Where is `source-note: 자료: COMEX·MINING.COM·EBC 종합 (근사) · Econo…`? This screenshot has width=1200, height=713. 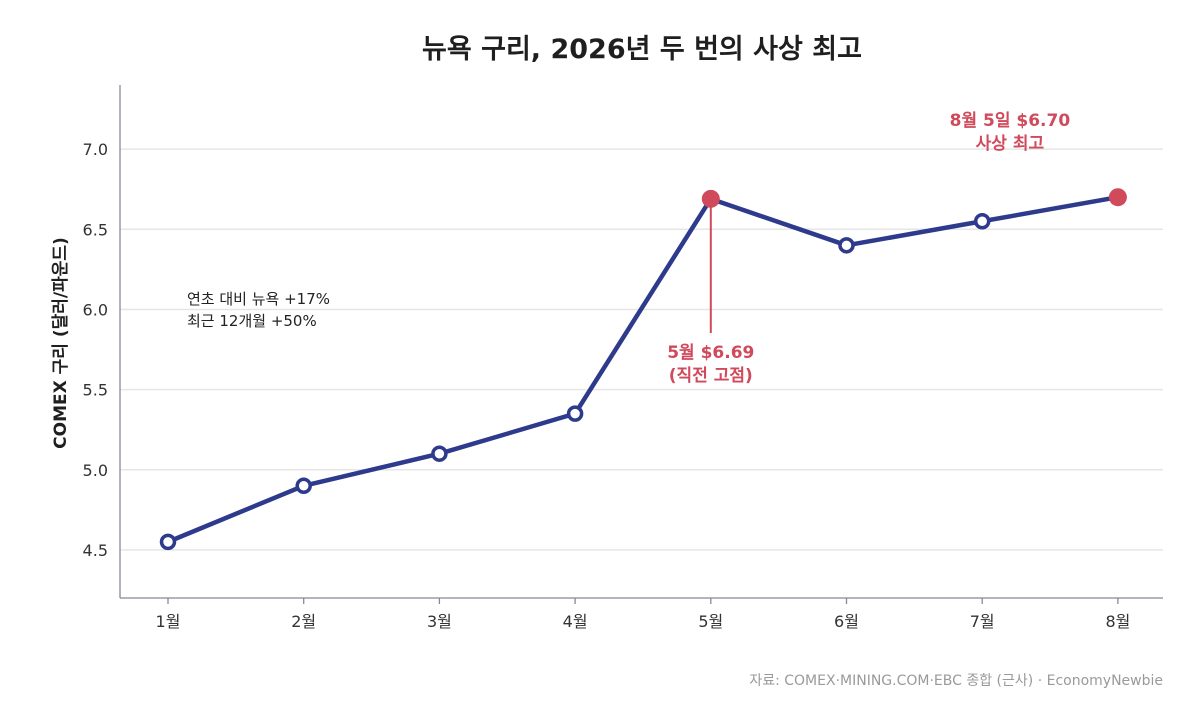 source-note: 자료: COMEX·MINING.COM·EBC 종합 (근사) · Econo… is located at coordinates (956, 681).